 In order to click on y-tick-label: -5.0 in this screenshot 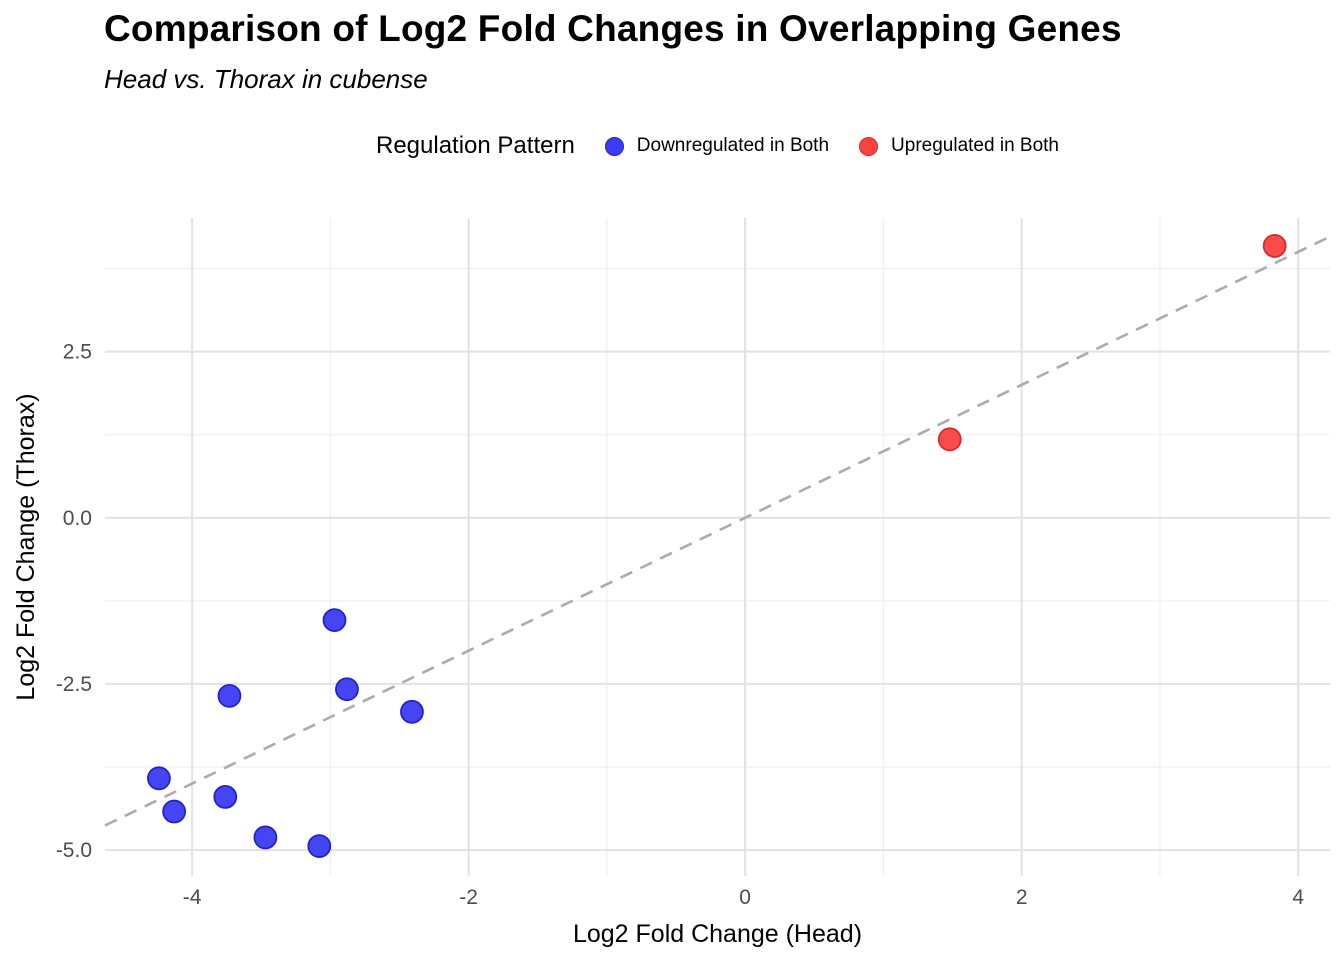, I will do `click(74, 850)`.